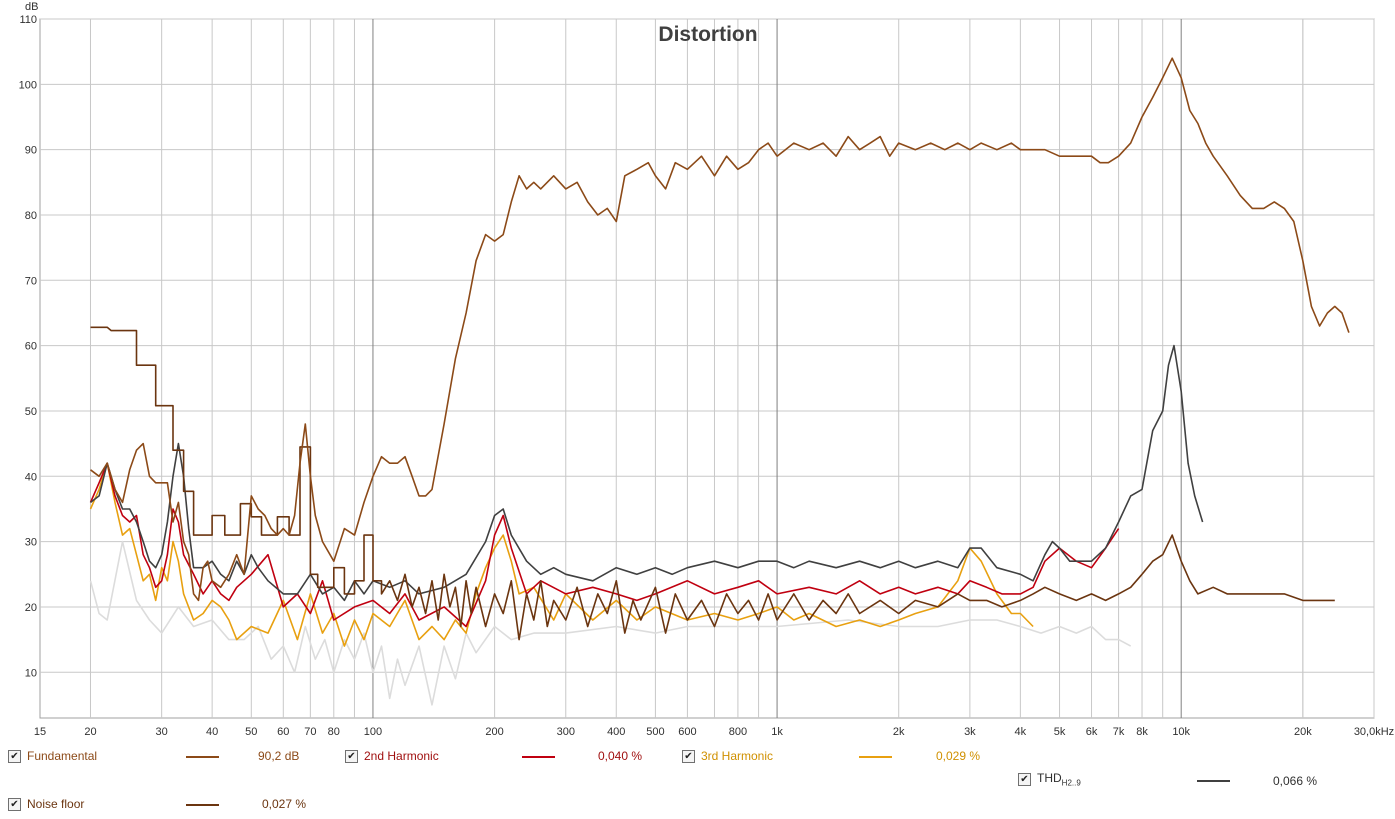 Image resolution: width=1395 pixels, height=819 pixels. Describe the element at coordinates (31, 477) in the screenshot. I see `y-tick-label: 40` at that location.